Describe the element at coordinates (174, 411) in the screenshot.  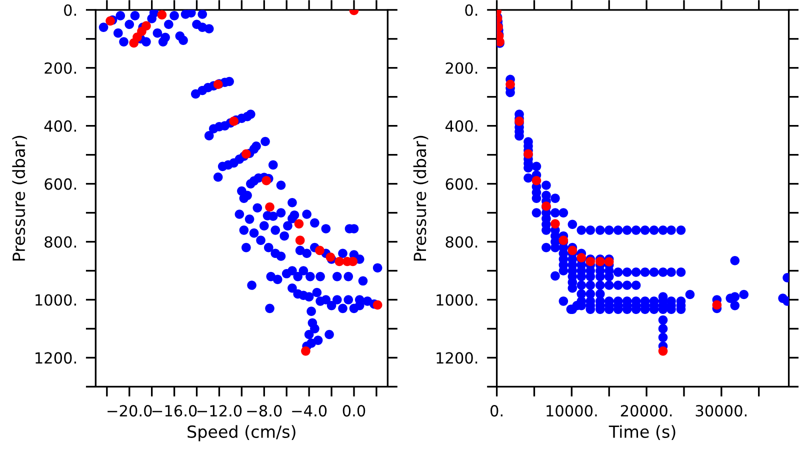
I see `x-tick-label: −16.0` at that location.